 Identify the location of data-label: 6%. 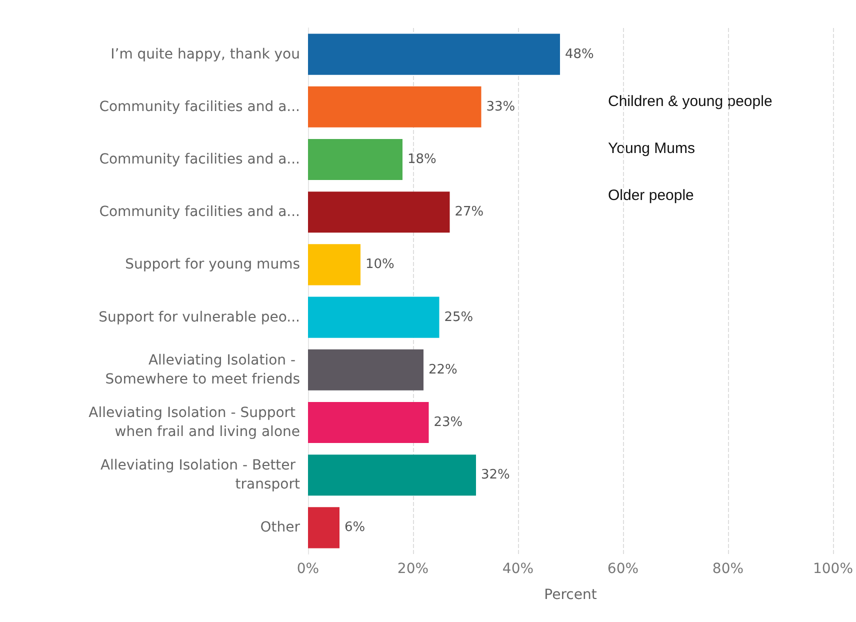
(355, 528).